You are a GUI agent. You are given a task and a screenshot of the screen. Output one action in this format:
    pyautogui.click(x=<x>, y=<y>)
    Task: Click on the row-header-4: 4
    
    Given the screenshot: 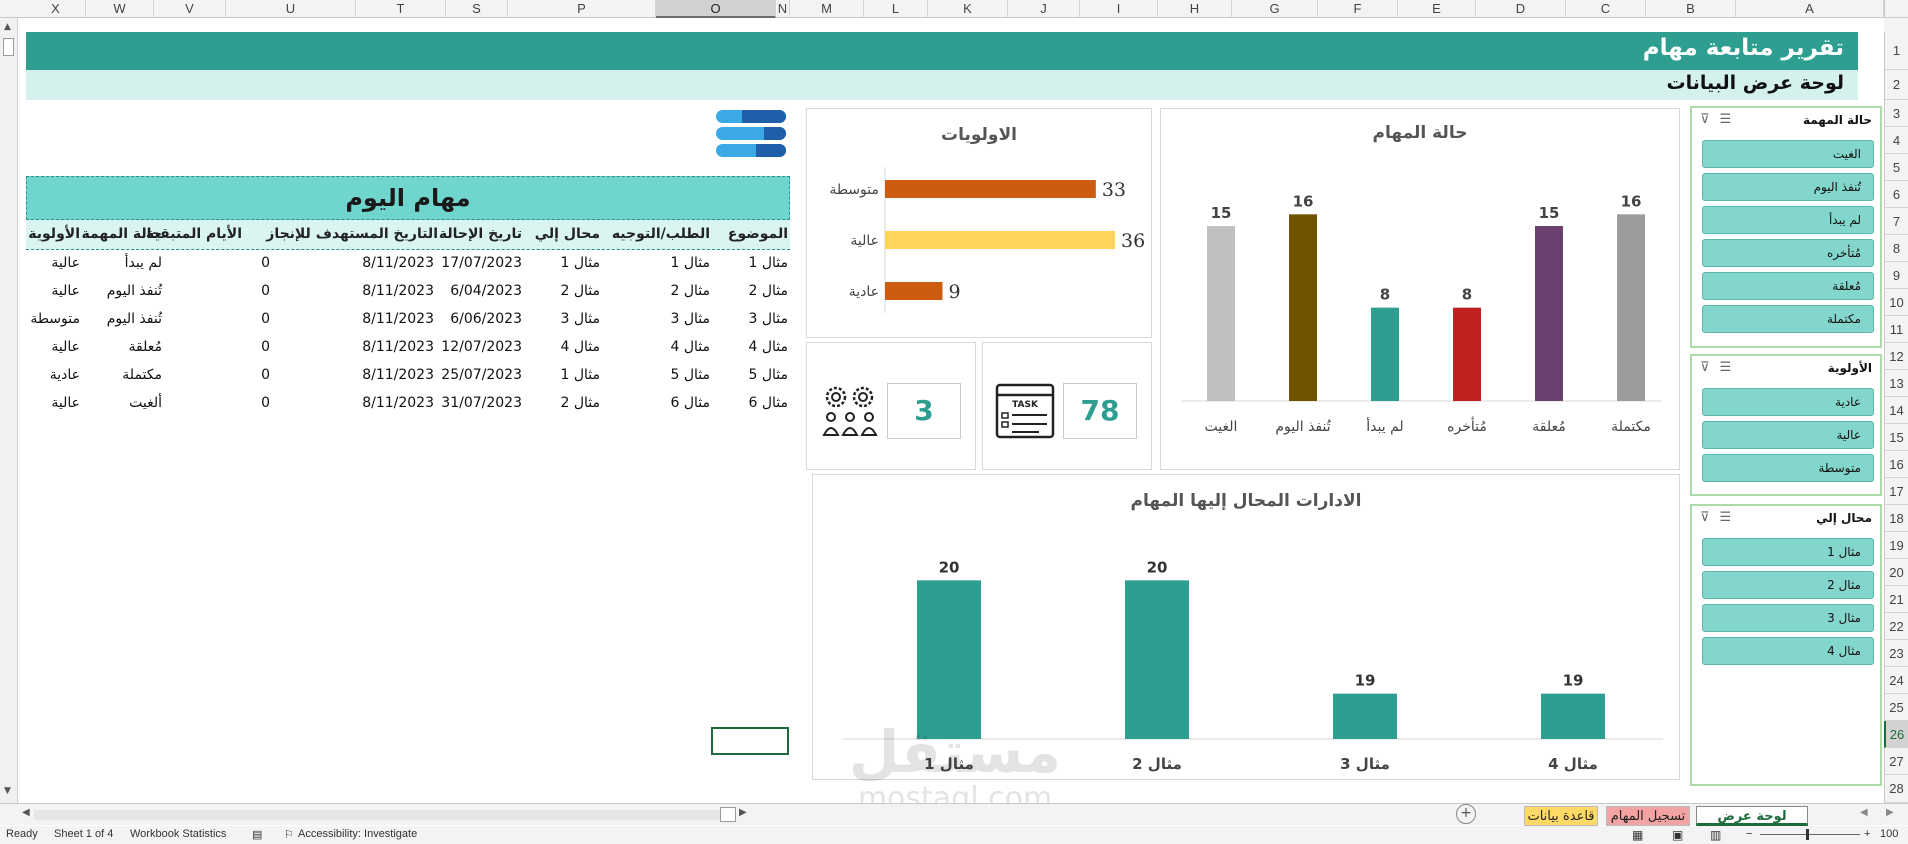 What is the action you would take?
    pyautogui.click(x=1896, y=140)
    